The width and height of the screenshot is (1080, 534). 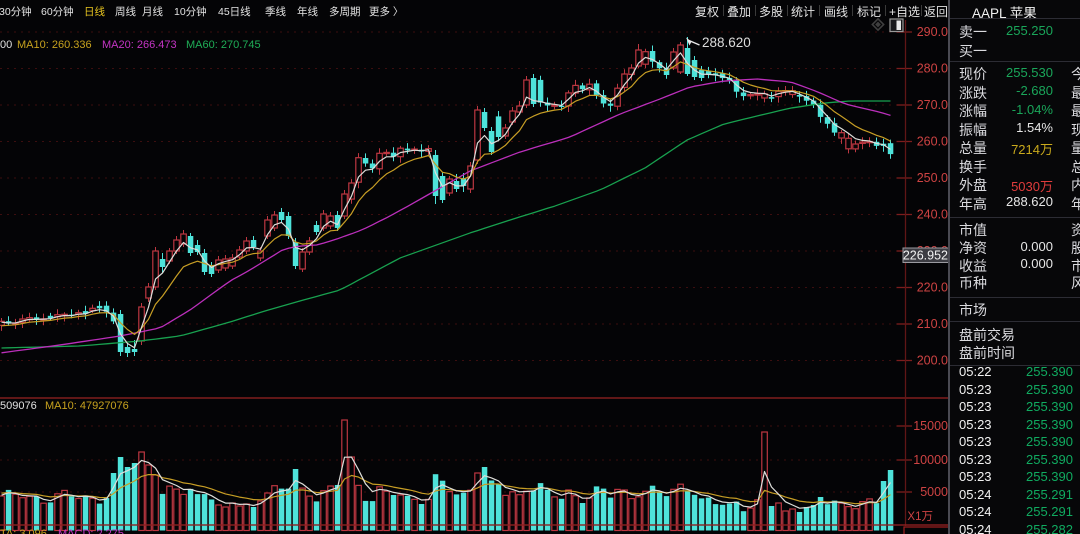 I want to click on svg-text: 10000, so click(x=930, y=460).